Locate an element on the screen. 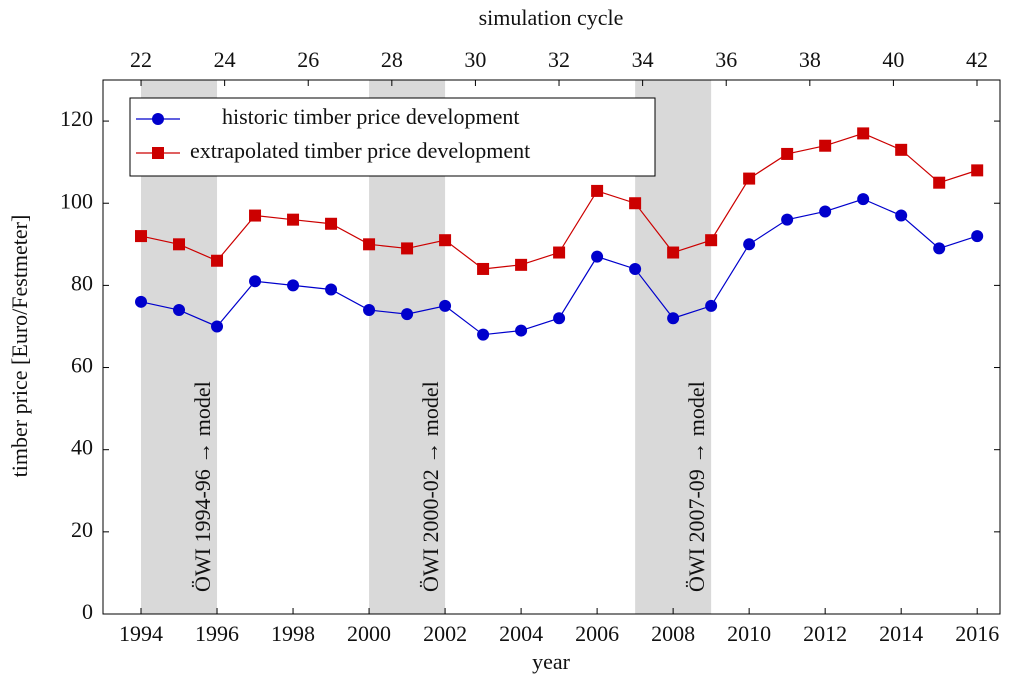 This screenshot has height=677, width=1015. x-tick-label: 1994 is located at coordinates (141, 633).